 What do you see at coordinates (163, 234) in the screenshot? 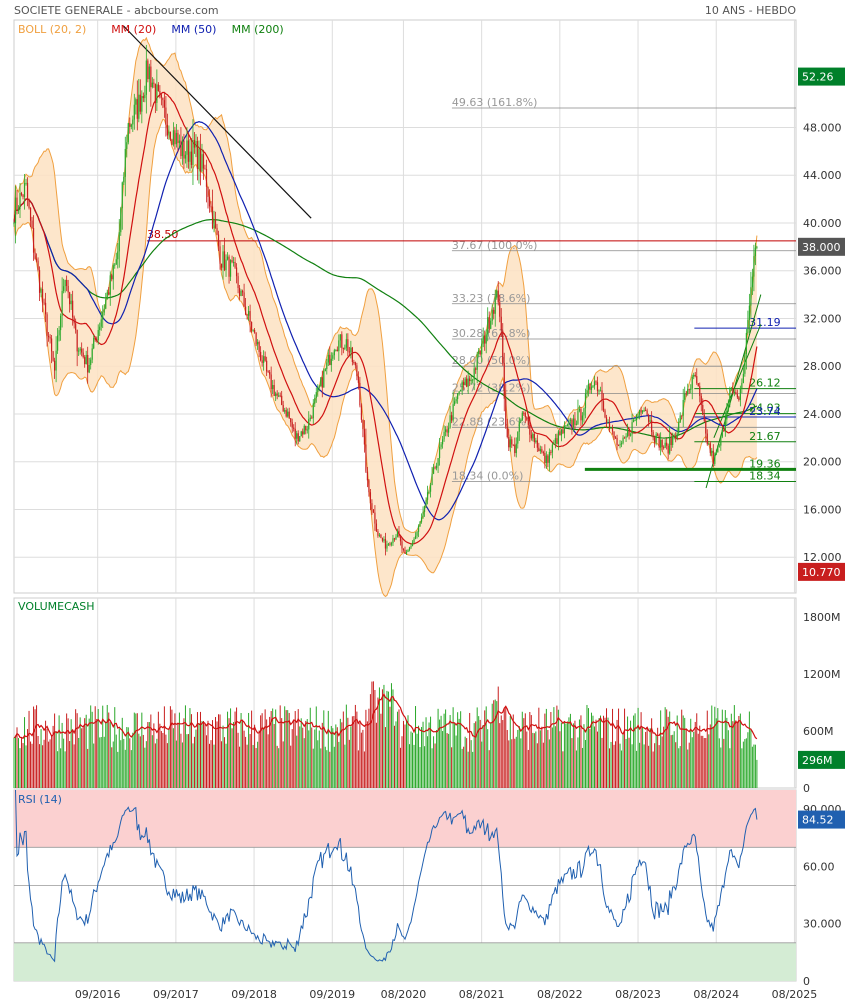
I see `resistance-label: 38.50` at bounding box center [163, 234].